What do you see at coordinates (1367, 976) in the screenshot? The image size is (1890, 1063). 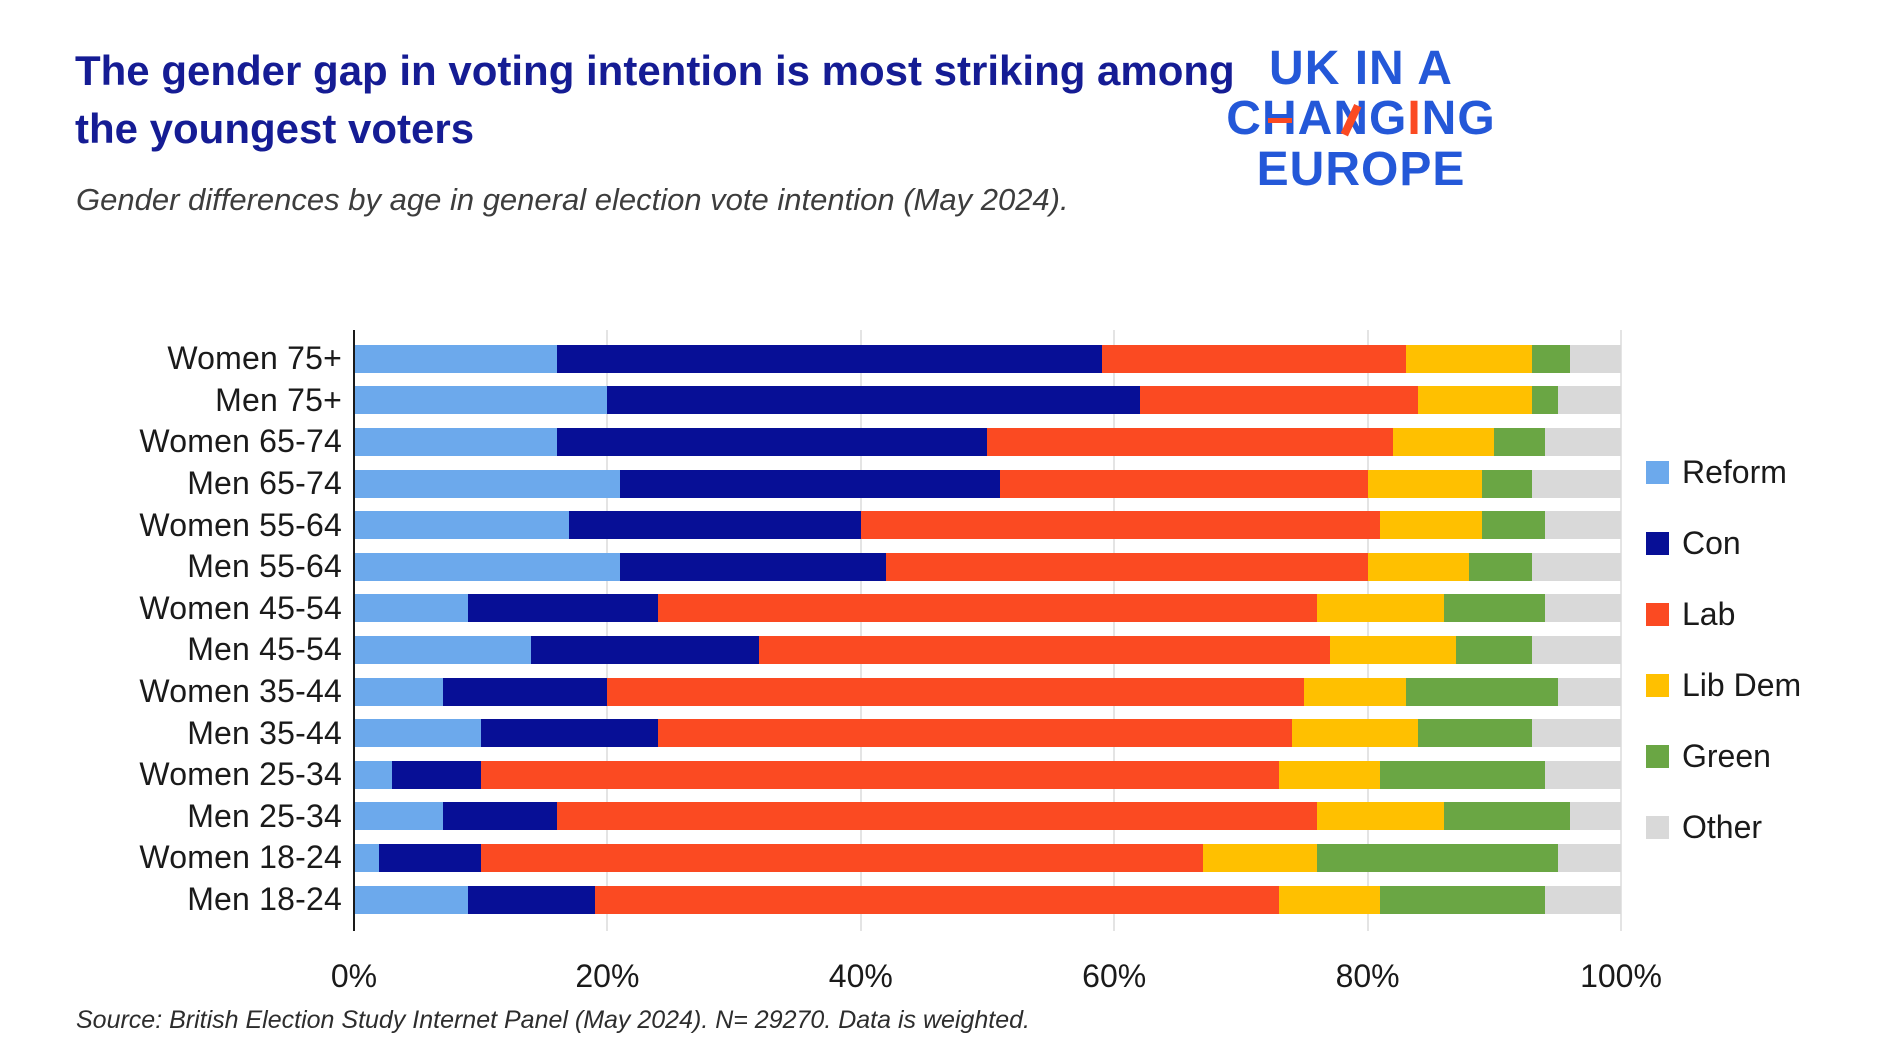 I see `x-axis-tick: 80%` at bounding box center [1367, 976].